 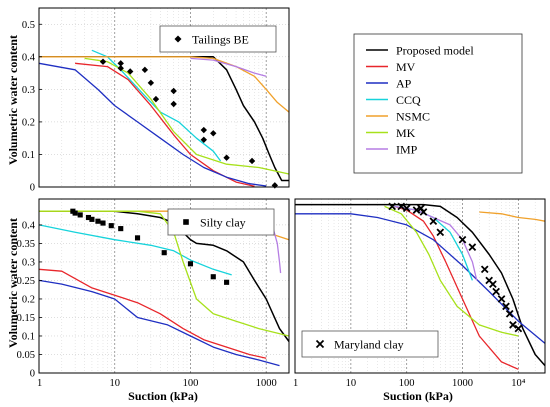 I want to click on panel-1-series-ap, so click(x=159, y=323).